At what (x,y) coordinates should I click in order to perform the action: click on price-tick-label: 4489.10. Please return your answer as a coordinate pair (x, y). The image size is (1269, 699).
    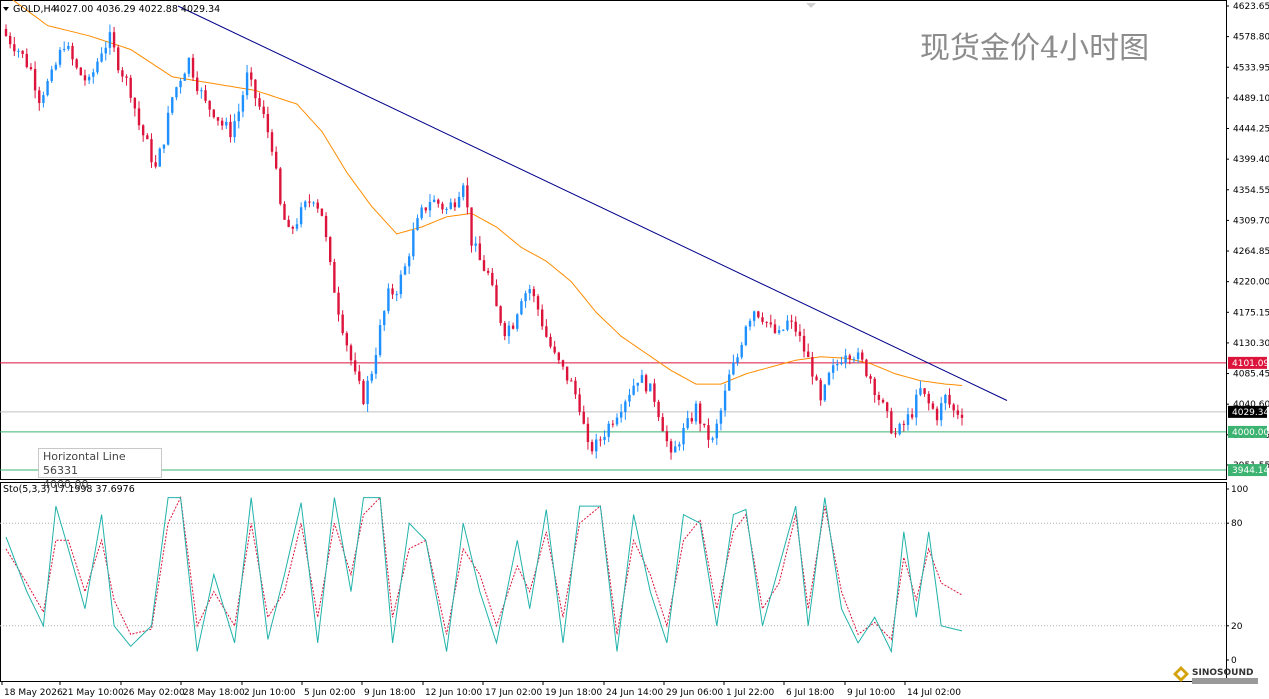
    Looking at the image, I should click on (1251, 99).